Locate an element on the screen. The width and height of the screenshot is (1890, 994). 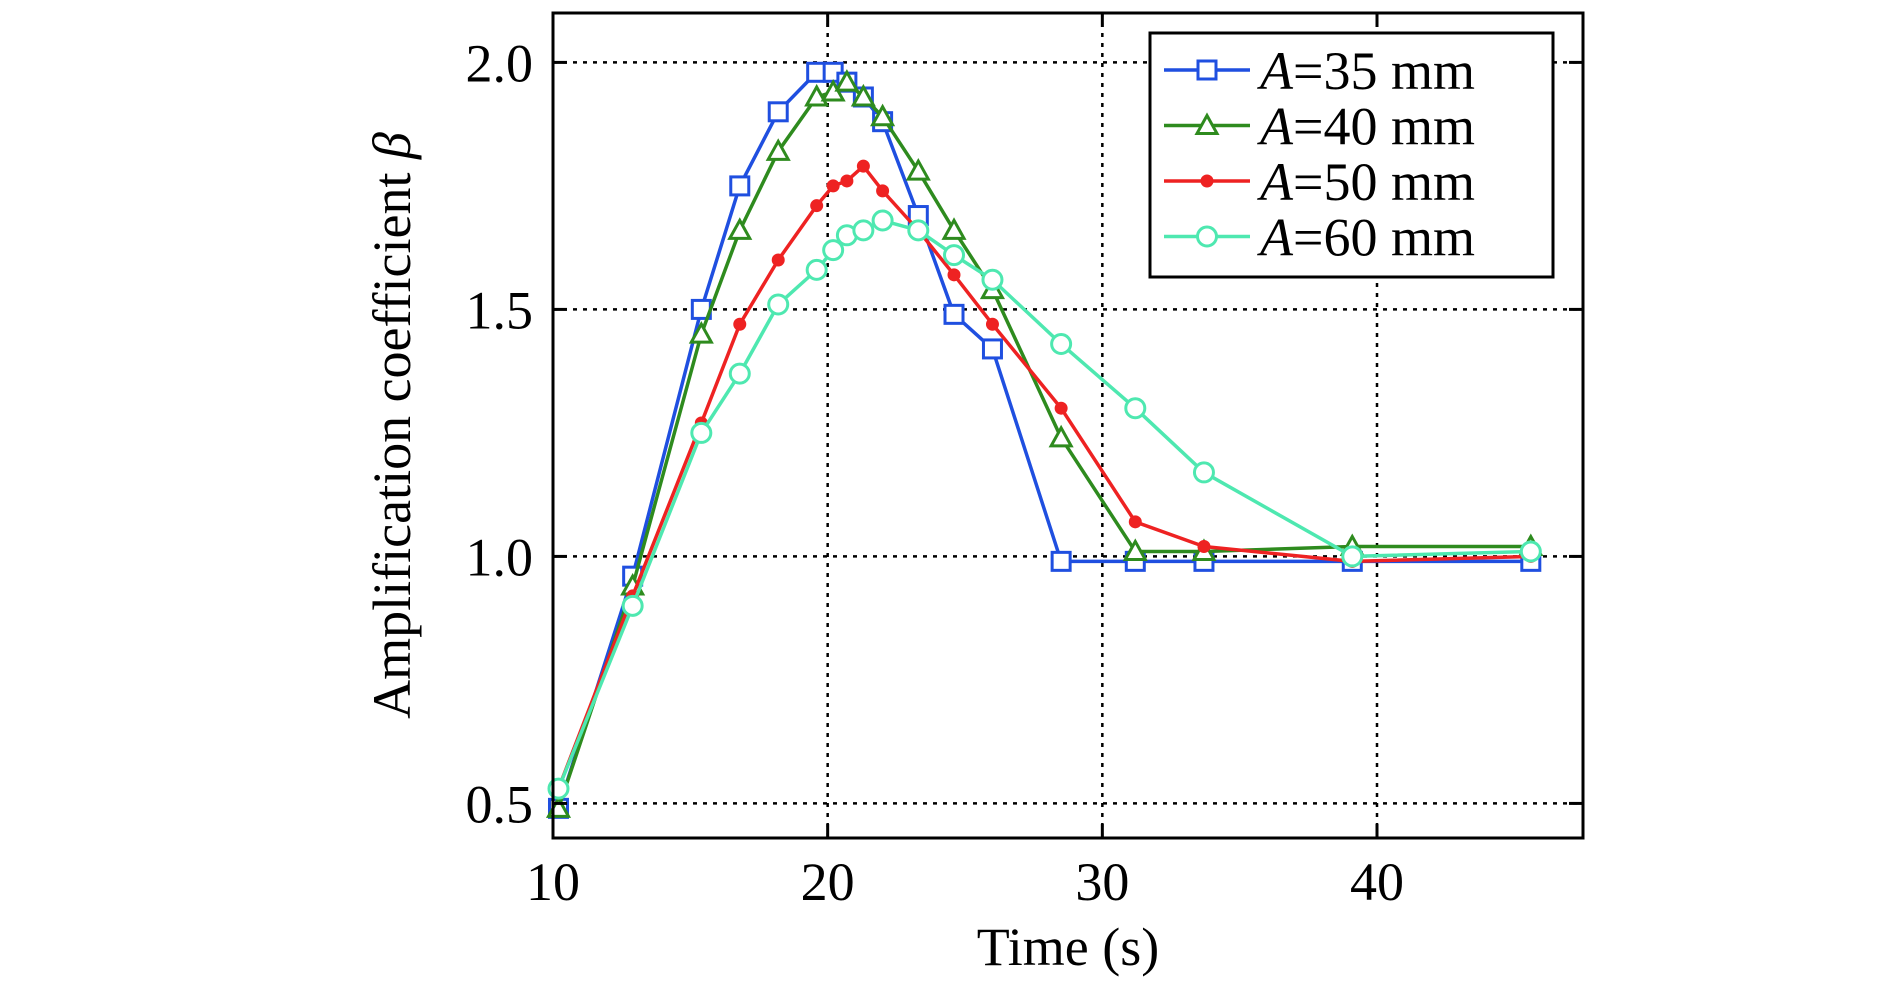
y-axis-title-symbol: β is located at coordinates (392, 146).